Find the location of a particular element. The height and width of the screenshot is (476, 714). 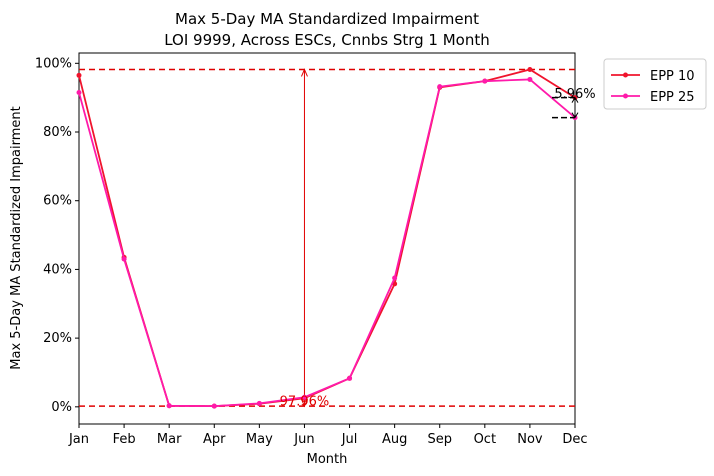

y-tick-label: 80% is located at coordinates (57, 132).